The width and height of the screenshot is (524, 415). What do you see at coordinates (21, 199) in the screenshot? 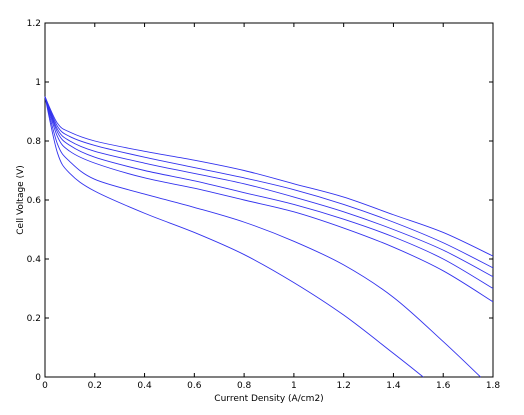
I see `y-axis-label: Cell Voltage (V)` at bounding box center [21, 199].